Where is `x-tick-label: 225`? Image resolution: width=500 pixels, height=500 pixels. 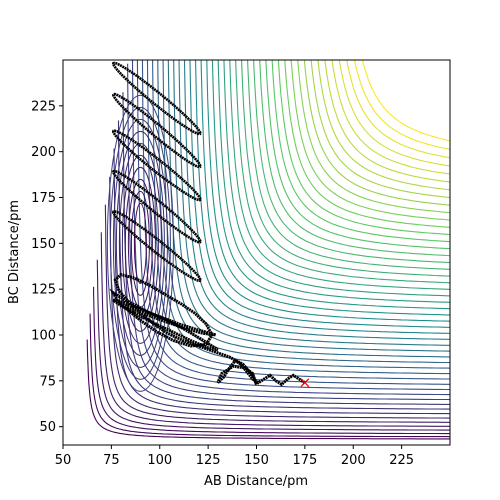 x-tick-label: 225 is located at coordinates (401, 460).